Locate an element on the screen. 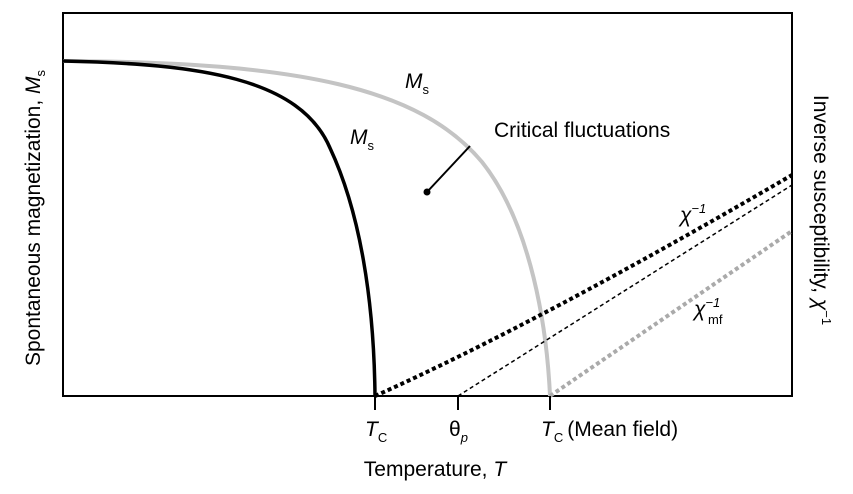 The height and width of the screenshot is (494, 853). tick-label: θp is located at coordinates (458, 431).